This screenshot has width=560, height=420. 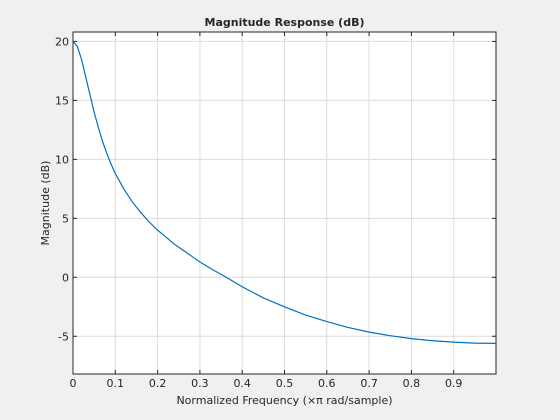 I want to click on y-tick-label: 15, so click(x=62, y=100).